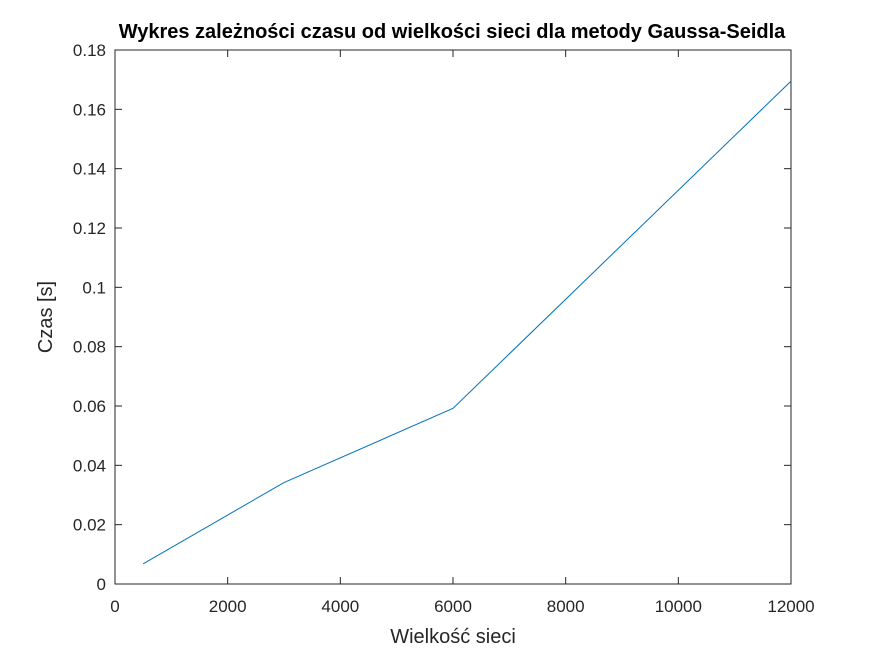 Image resolution: width=875 pixels, height=656 pixels. I want to click on x-axis-label: Wielkość sieci, so click(453, 637).